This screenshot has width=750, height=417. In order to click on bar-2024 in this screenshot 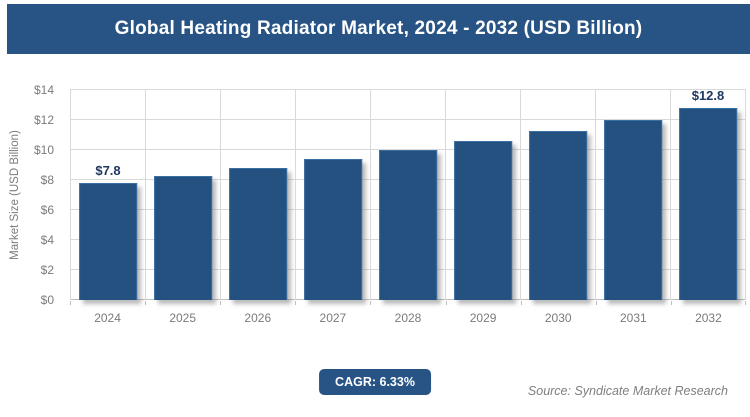, I will do `click(108, 241)`.